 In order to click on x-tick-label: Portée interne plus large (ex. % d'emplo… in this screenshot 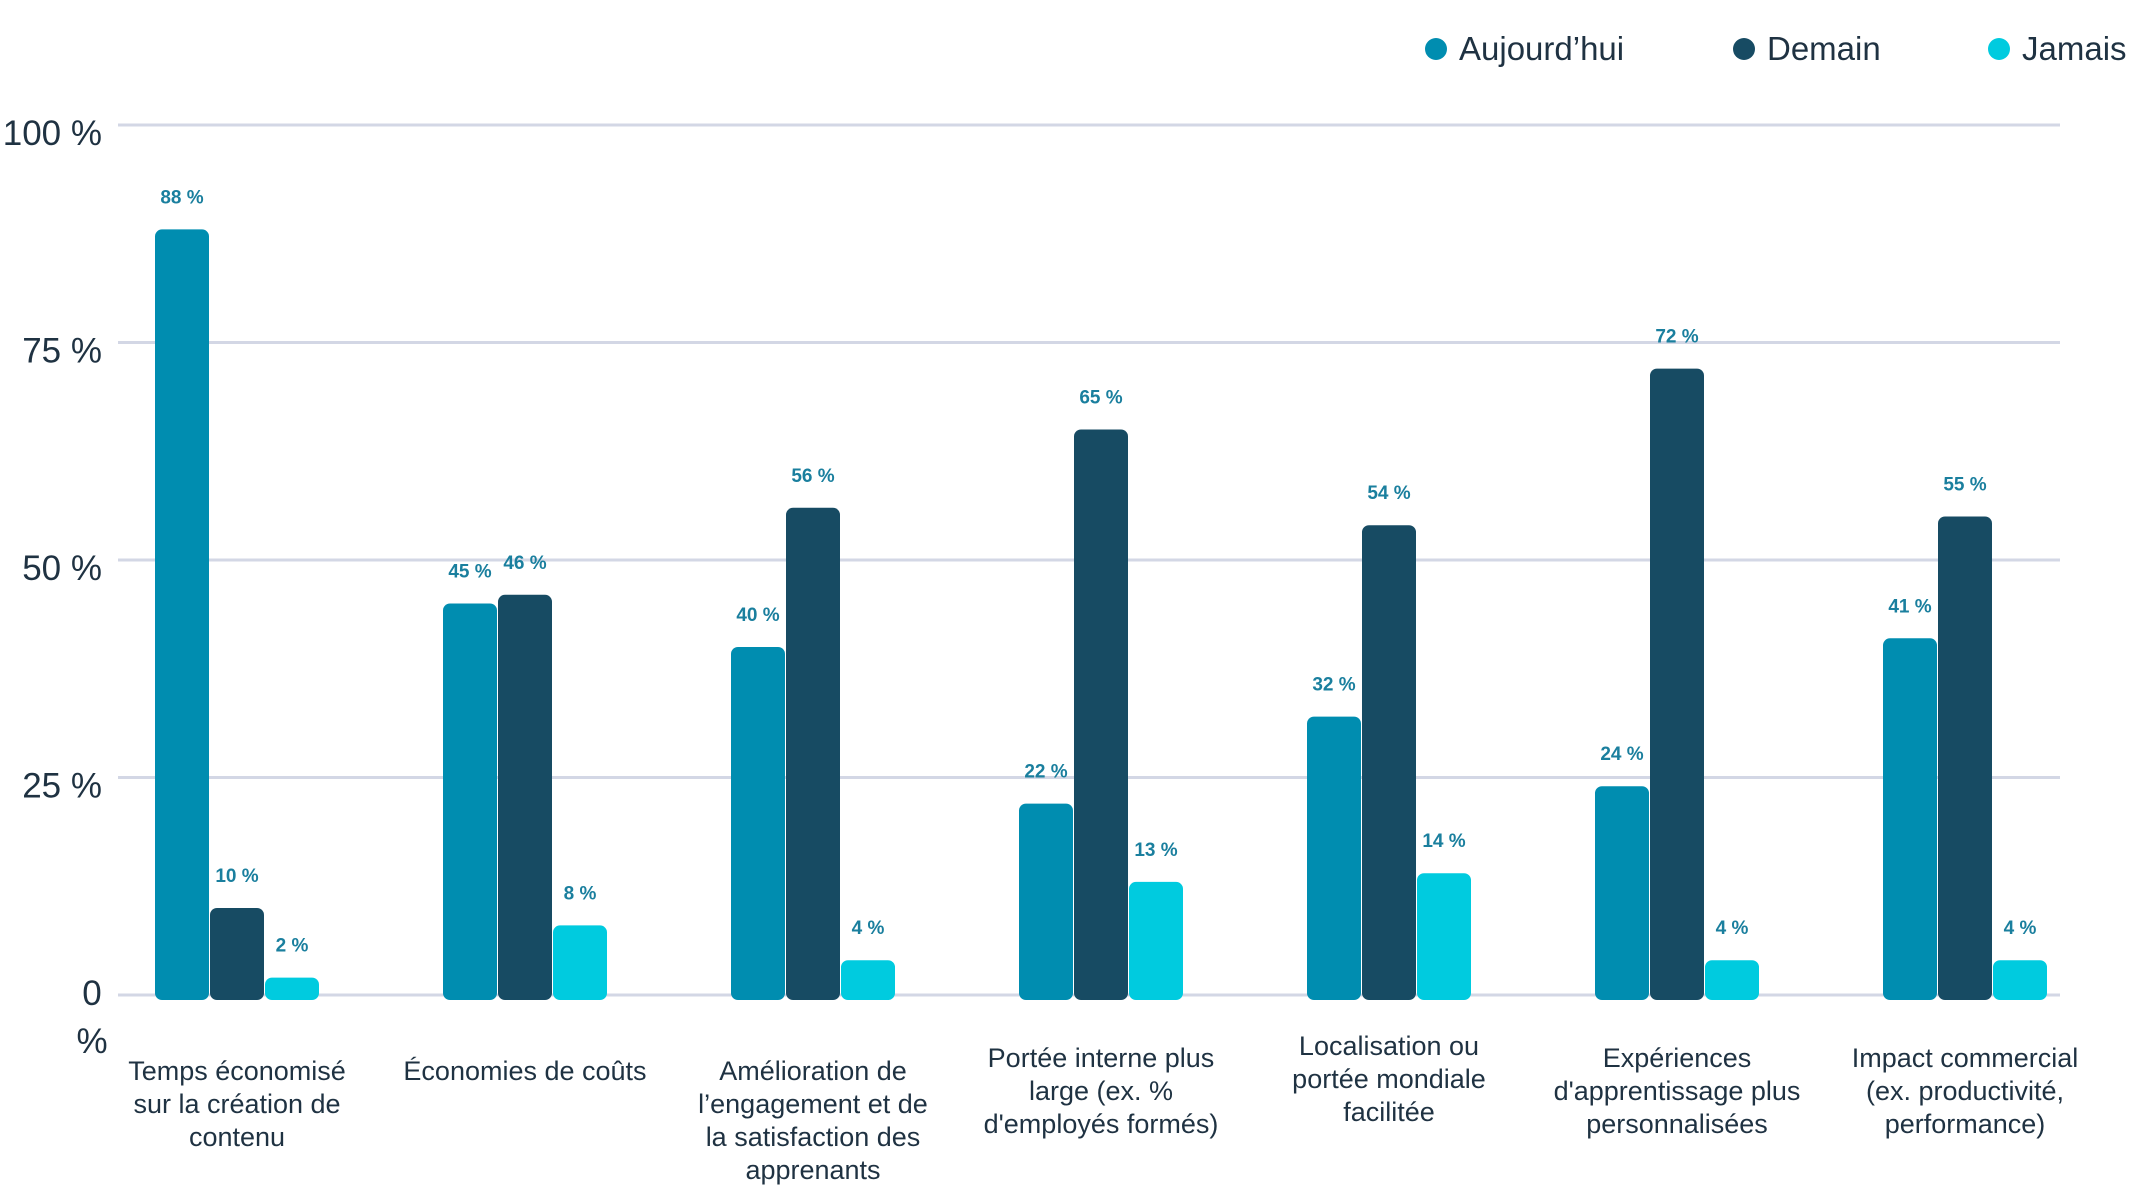, I will do `click(1101, 1091)`.